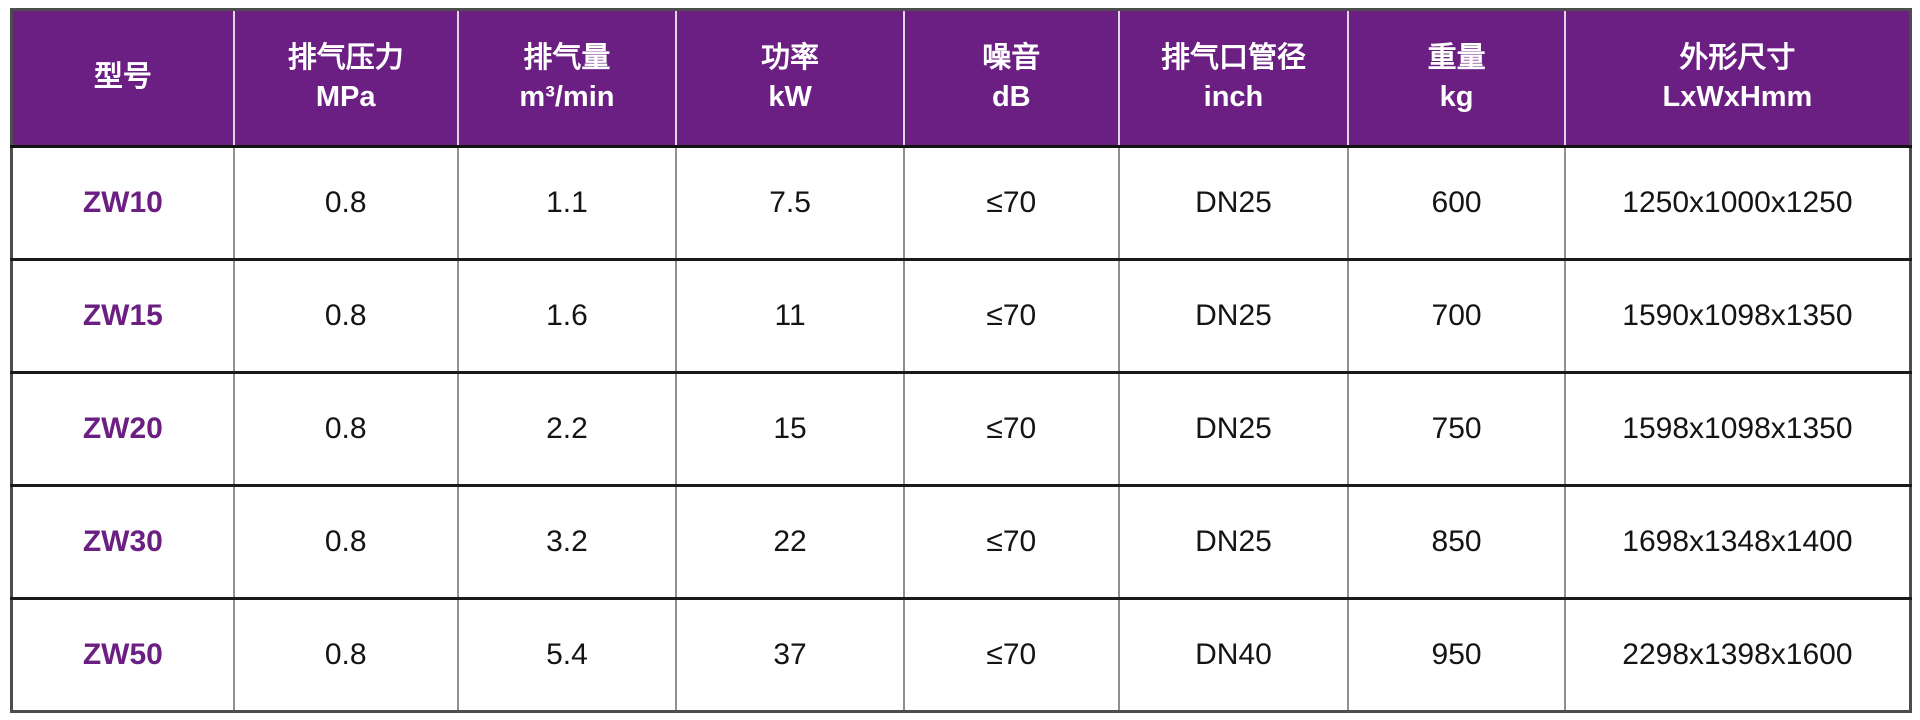 The height and width of the screenshot is (720, 1920). I want to click on value-cell: 5.4, so click(567, 655).